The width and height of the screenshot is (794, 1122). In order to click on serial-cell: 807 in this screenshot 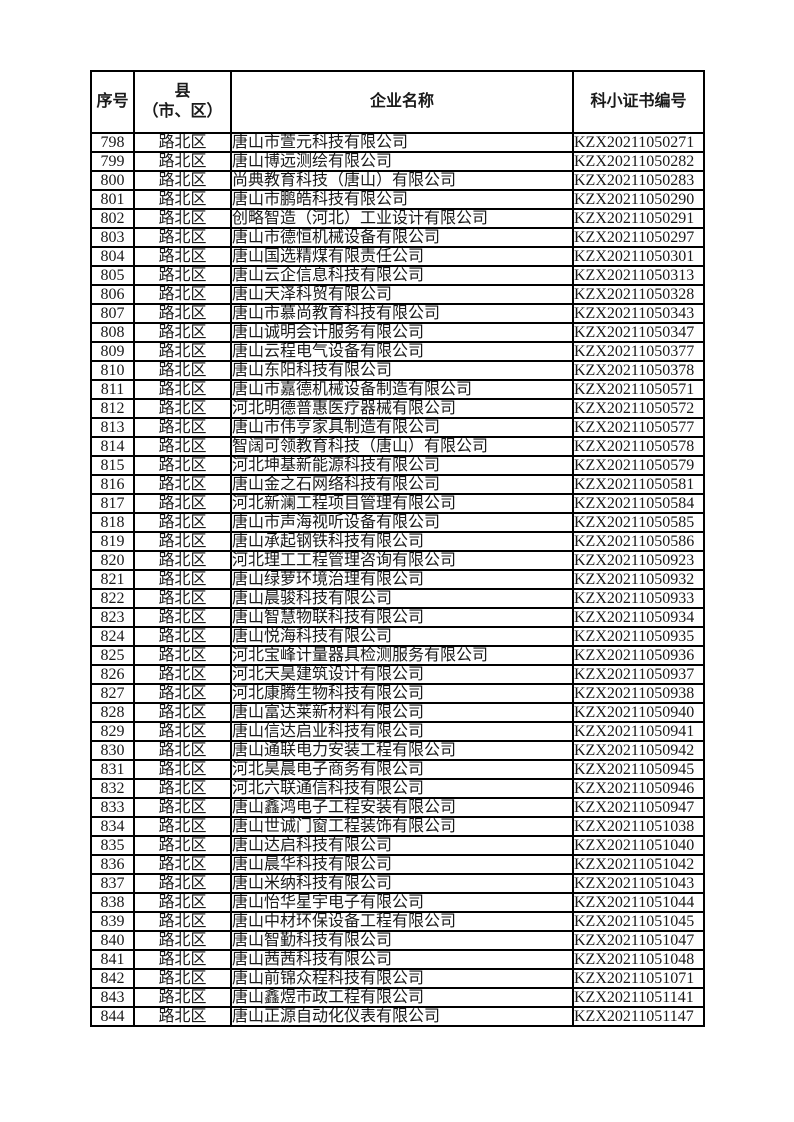, I will do `click(112, 313)`.